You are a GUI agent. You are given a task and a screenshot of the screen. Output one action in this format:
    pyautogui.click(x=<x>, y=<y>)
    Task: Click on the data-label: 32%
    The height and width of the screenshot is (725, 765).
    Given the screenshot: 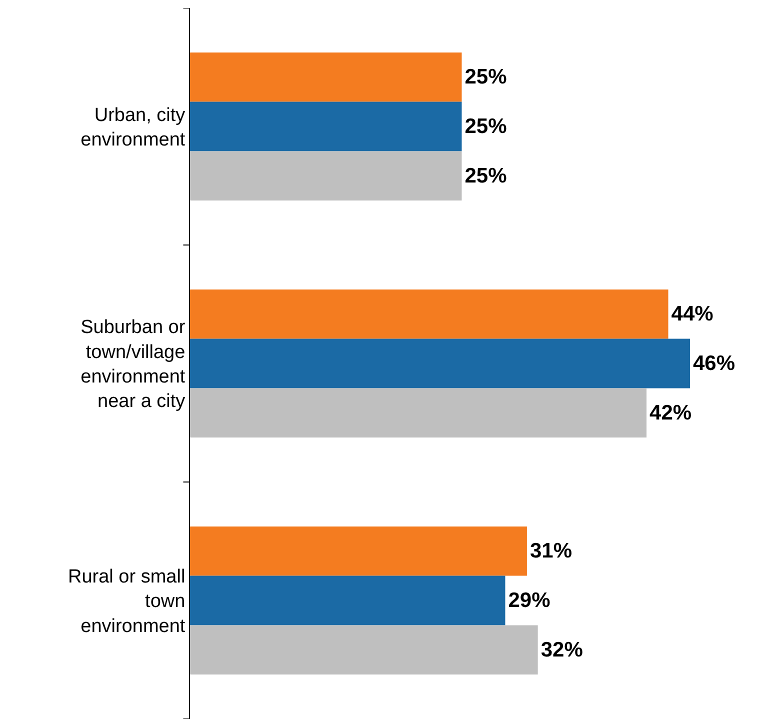 What is the action you would take?
    pyautogui.click(x=562, y=650)
    